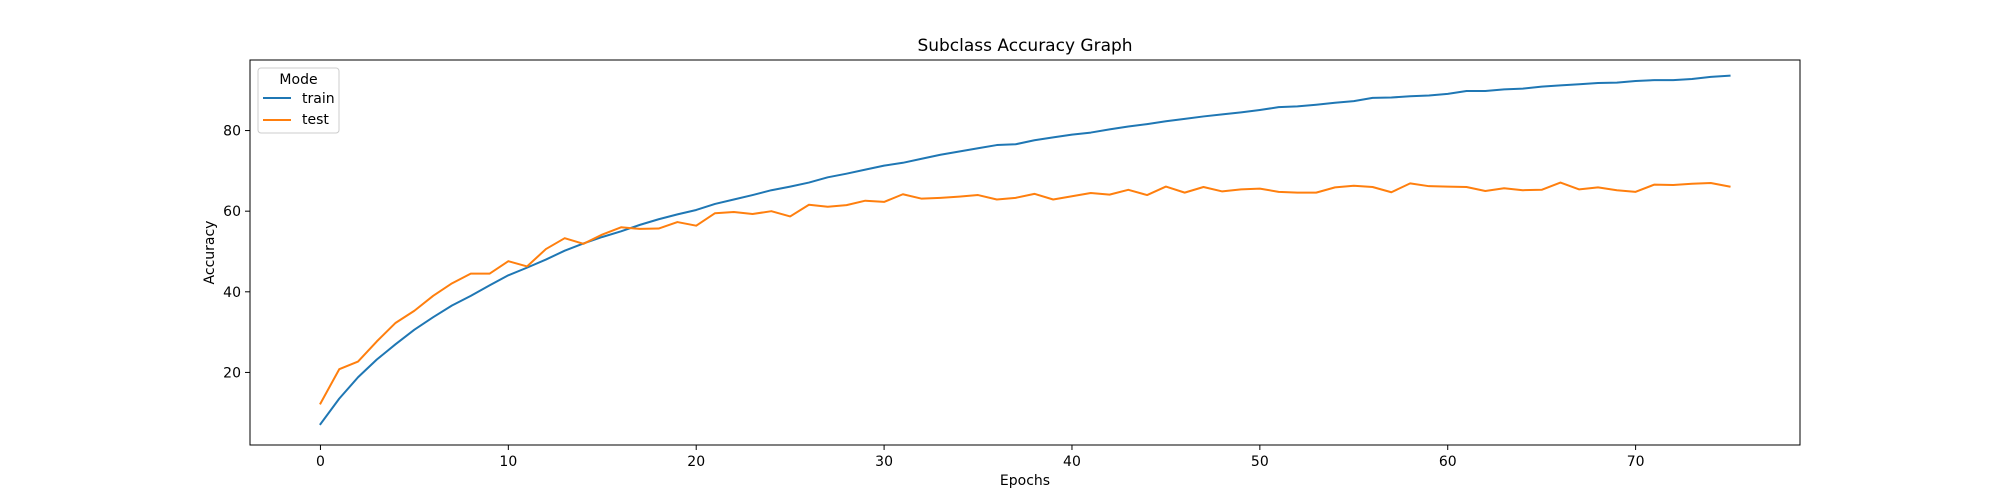 The height and width of the screenshot is (500, 2000). Describe the element at coordinates (1025, 481) in the screenshot. I see `x-axis-label: Epochs` at that location.